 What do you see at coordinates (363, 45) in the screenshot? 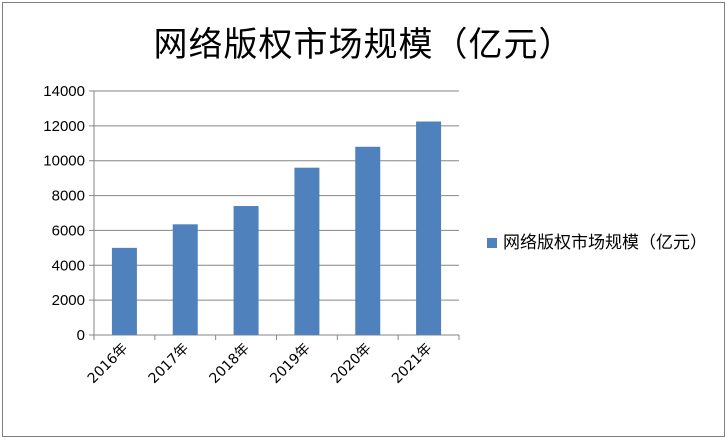
I see `chart-title: 网络版权市场规模（亿元）` at bounding box center [363, 45].